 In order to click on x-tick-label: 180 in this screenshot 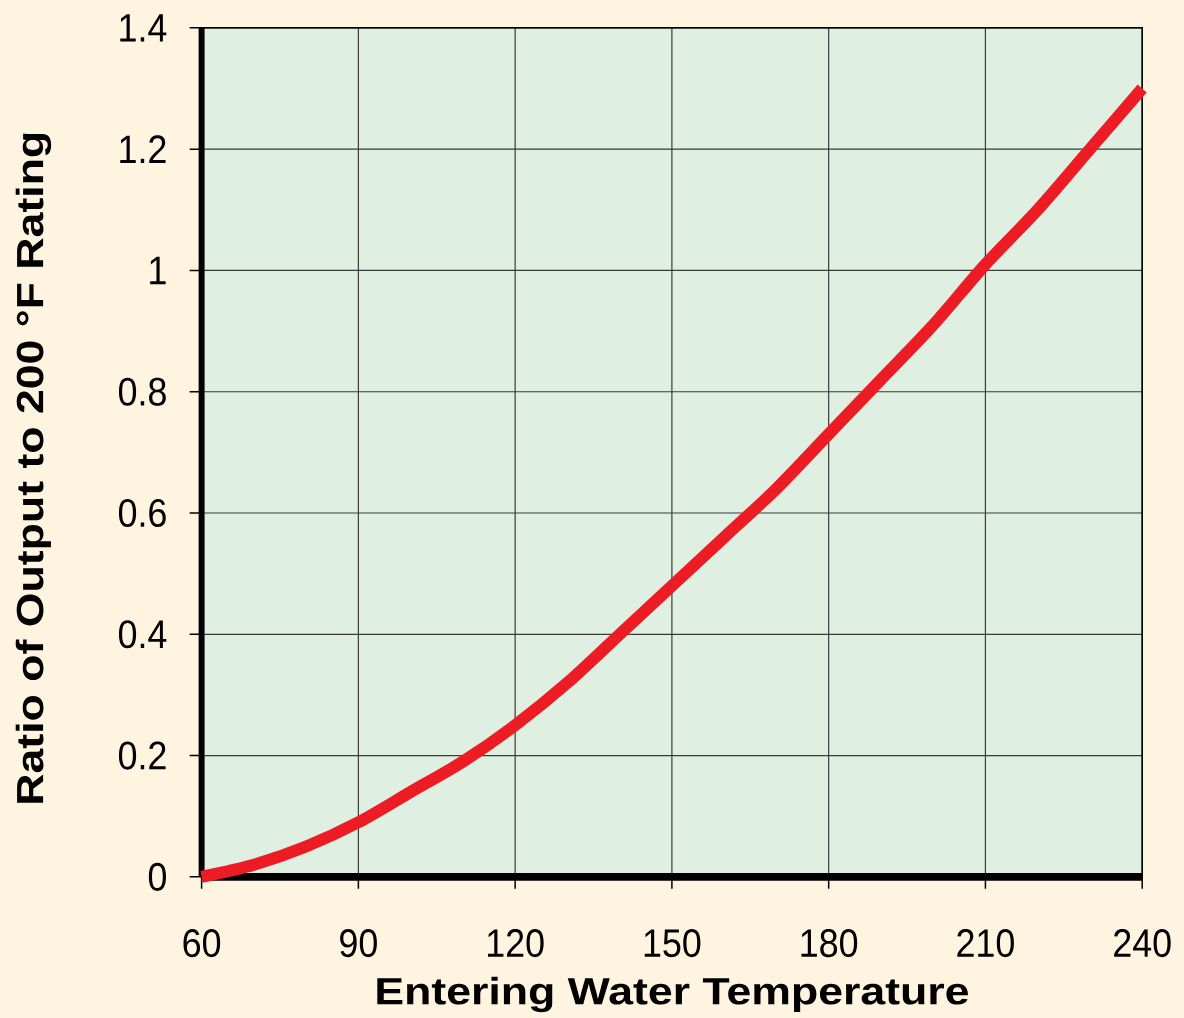, I will do `click(829, 943)`.